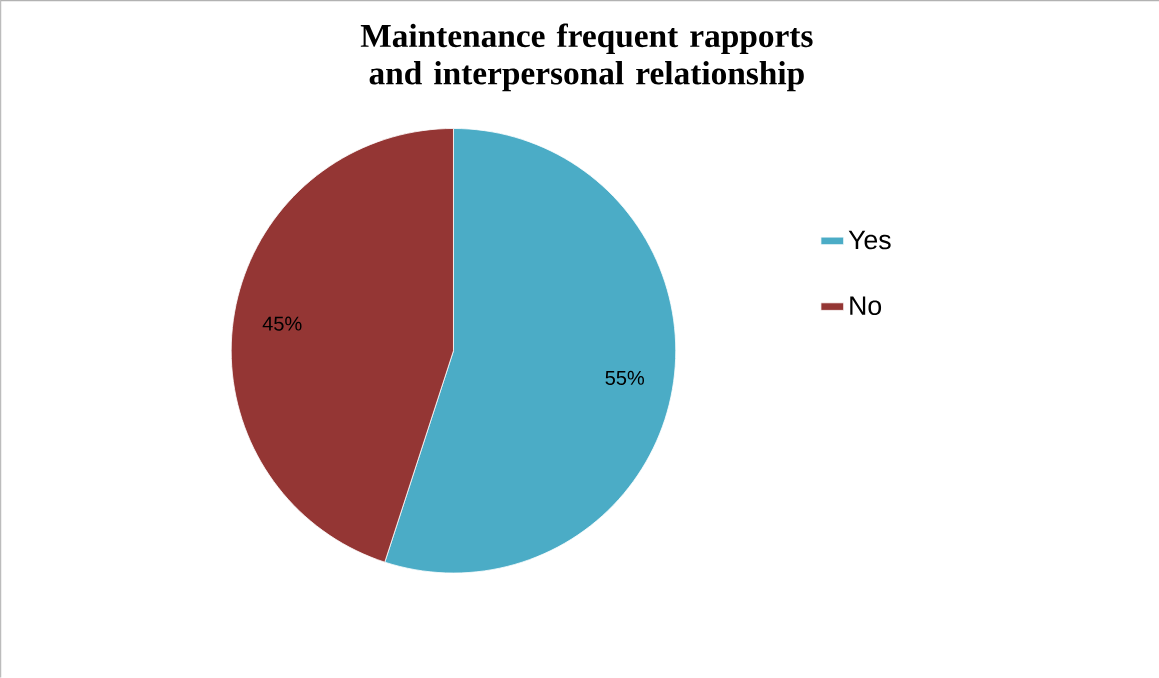 The height and width of the screenshot is (678, 1159). Describe the element at coordinates (625, 378) in the screenshot. I see `data-label: 55%` at that location.